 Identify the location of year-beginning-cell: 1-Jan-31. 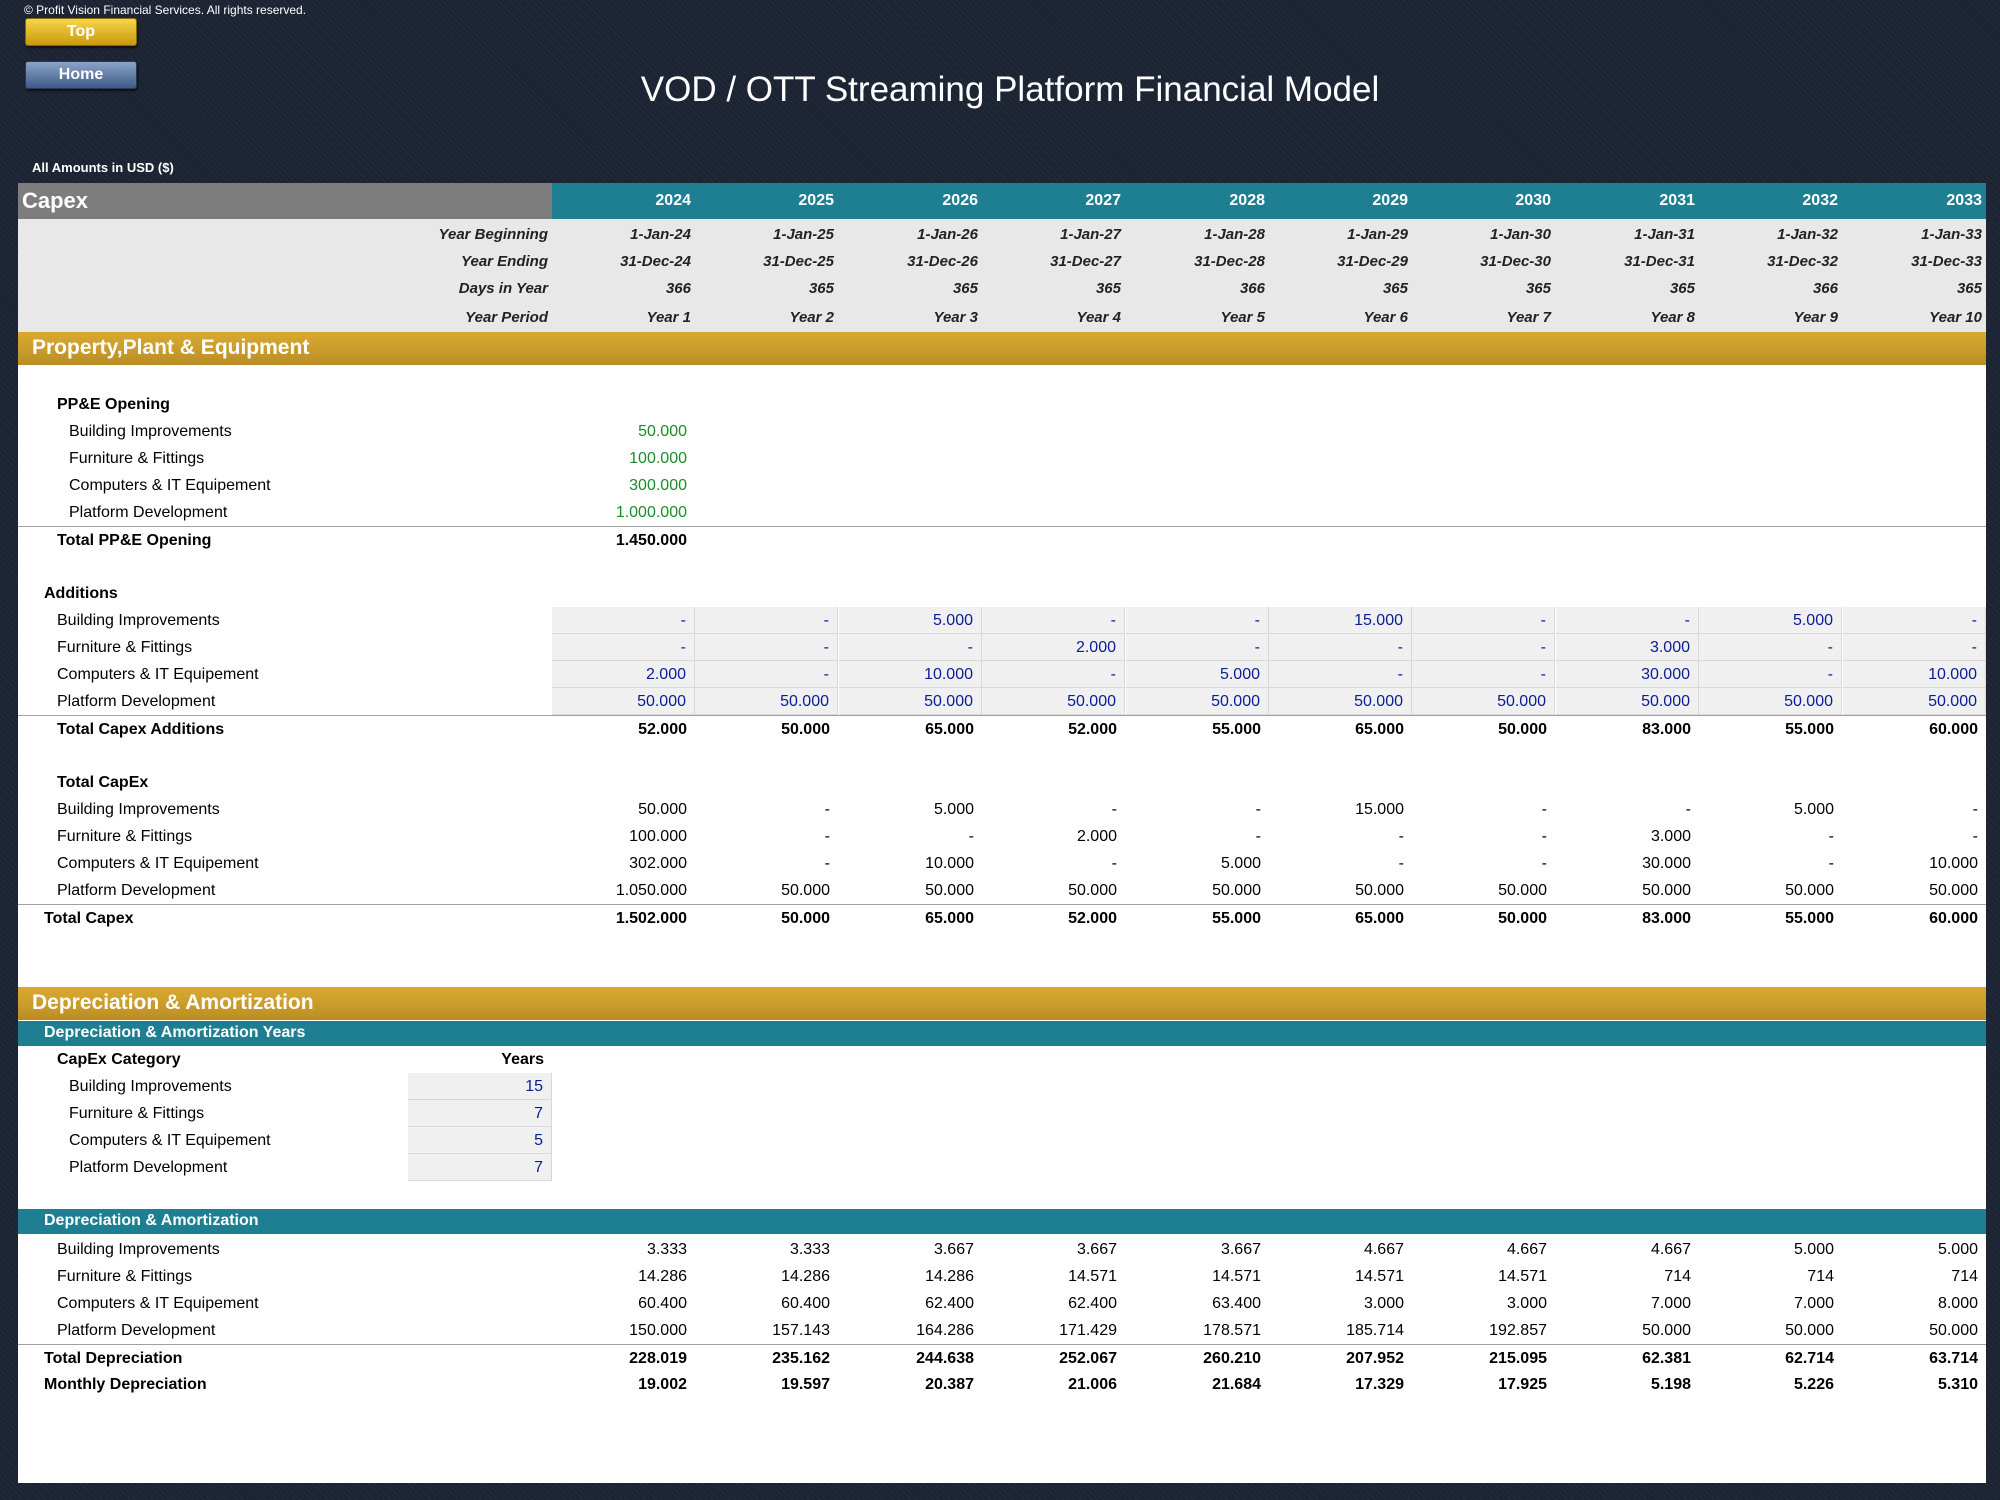
(1664, 234).